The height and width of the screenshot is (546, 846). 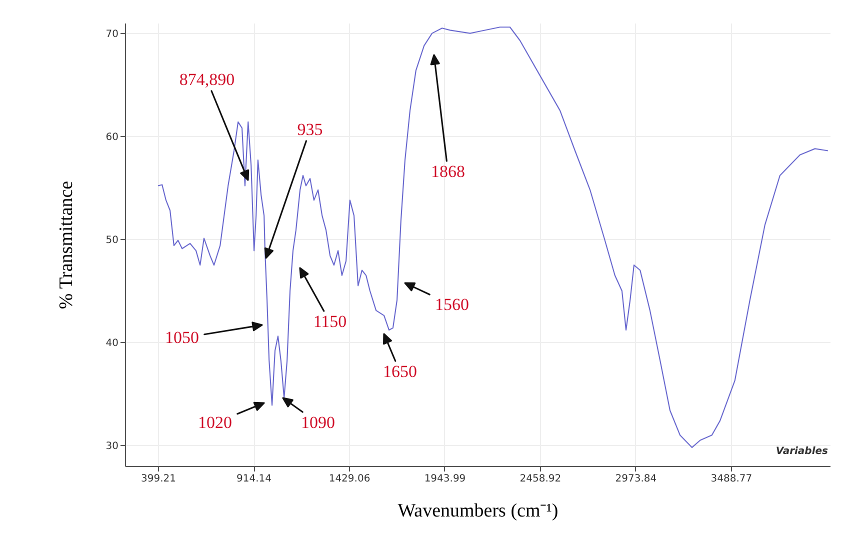 What do you see at coordinates (254, 479) in the screenshot?
I see `x-tick-label: 914.14` at bounding box center [254, 479].